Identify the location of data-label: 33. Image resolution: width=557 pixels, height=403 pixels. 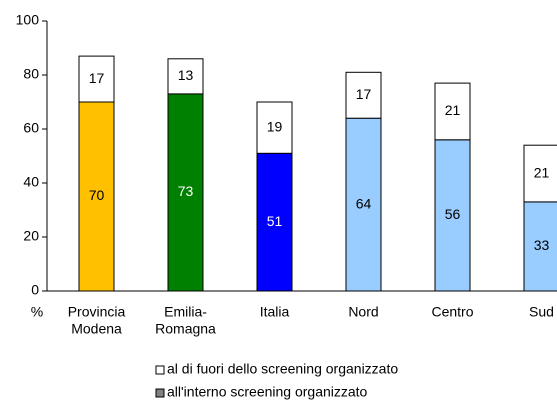
(542, 245).